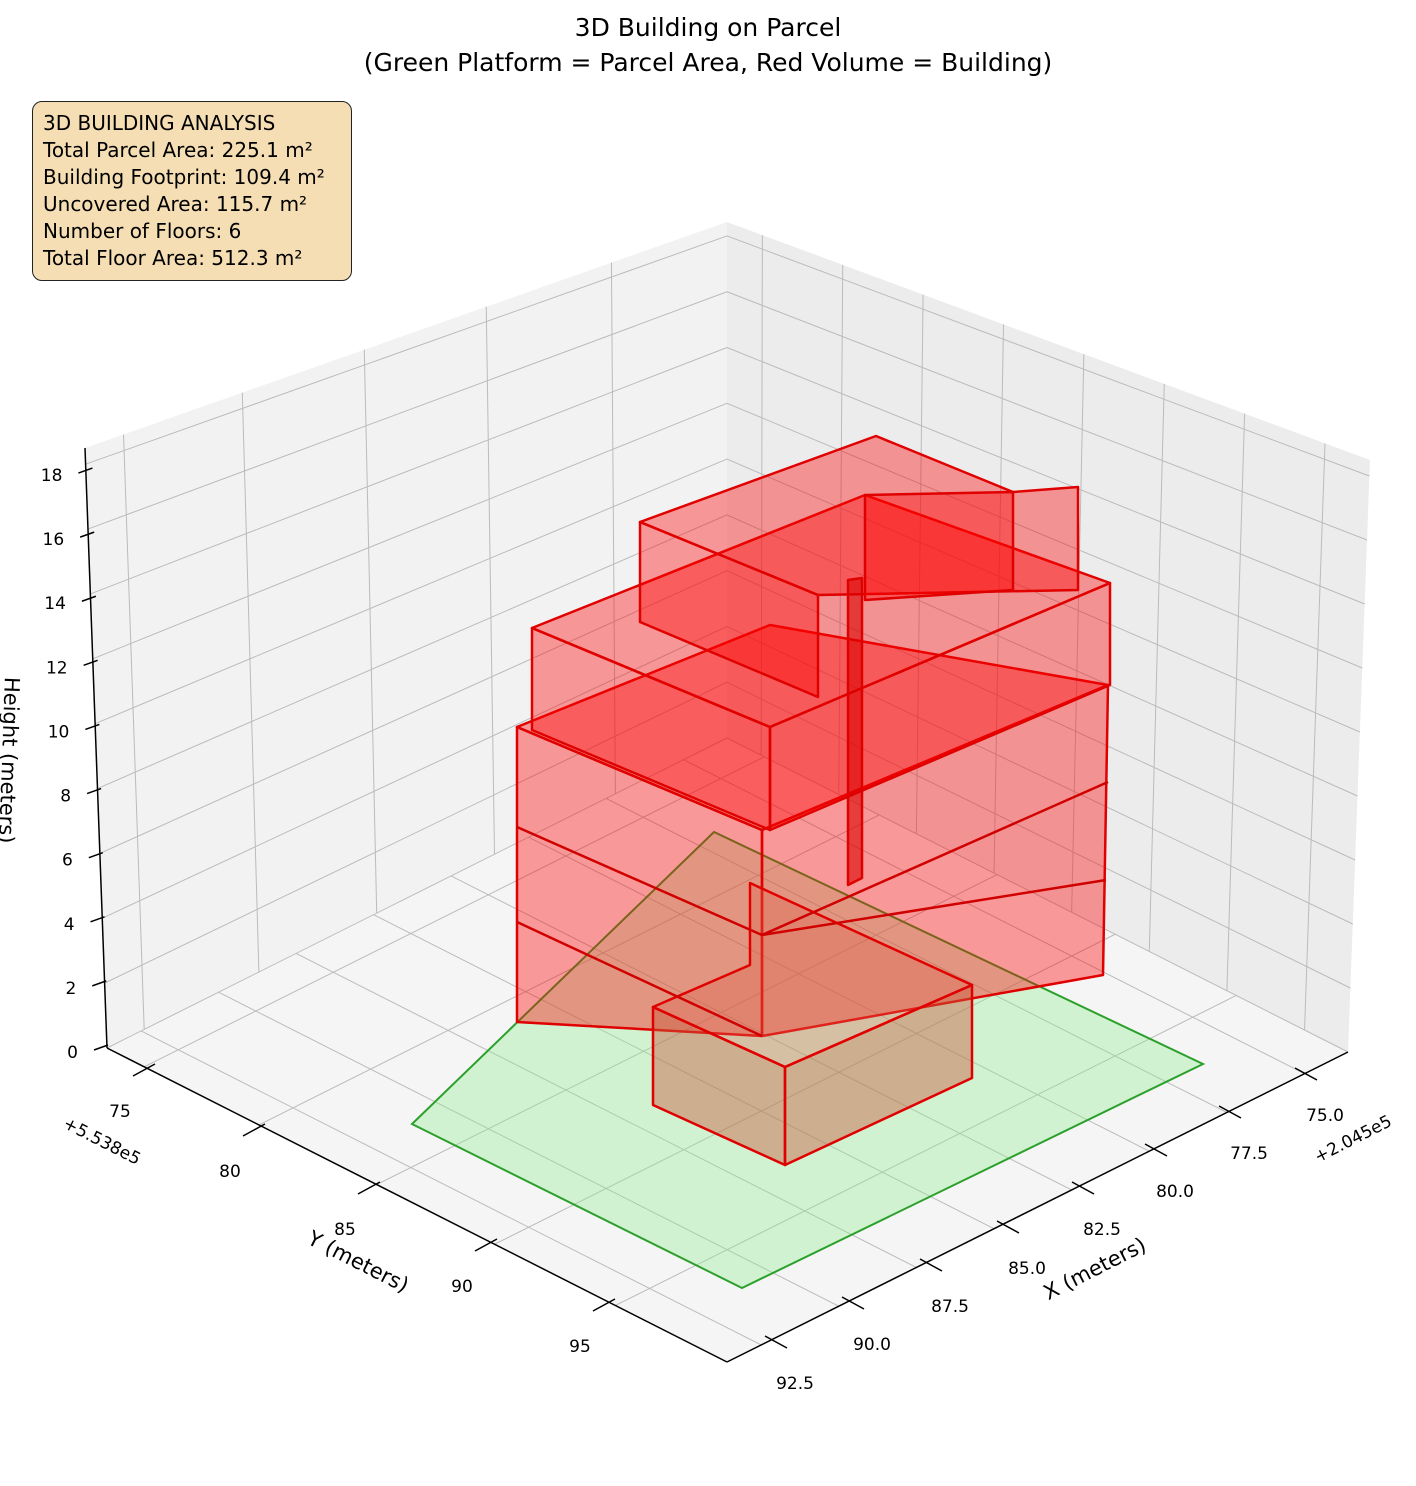 This screenshot has height=1486, width=1416. I want to click on floor-line, so click(934, 907).